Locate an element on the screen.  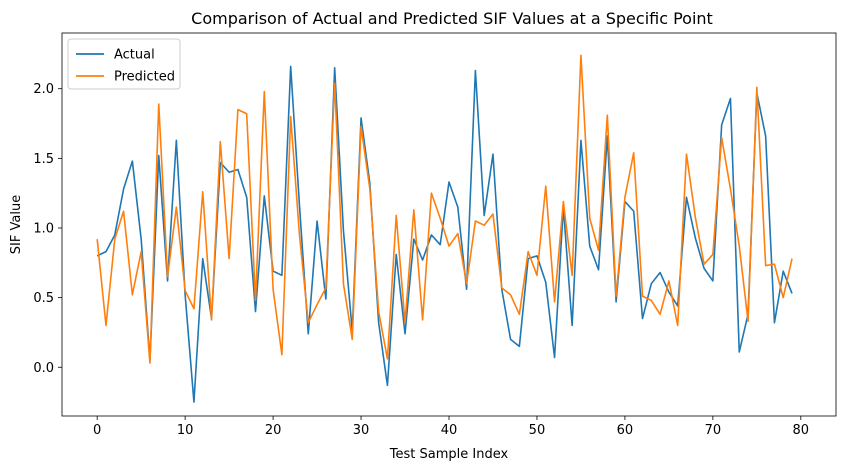
y-tick-label: 0.0 is located at coordinates (43, 368).